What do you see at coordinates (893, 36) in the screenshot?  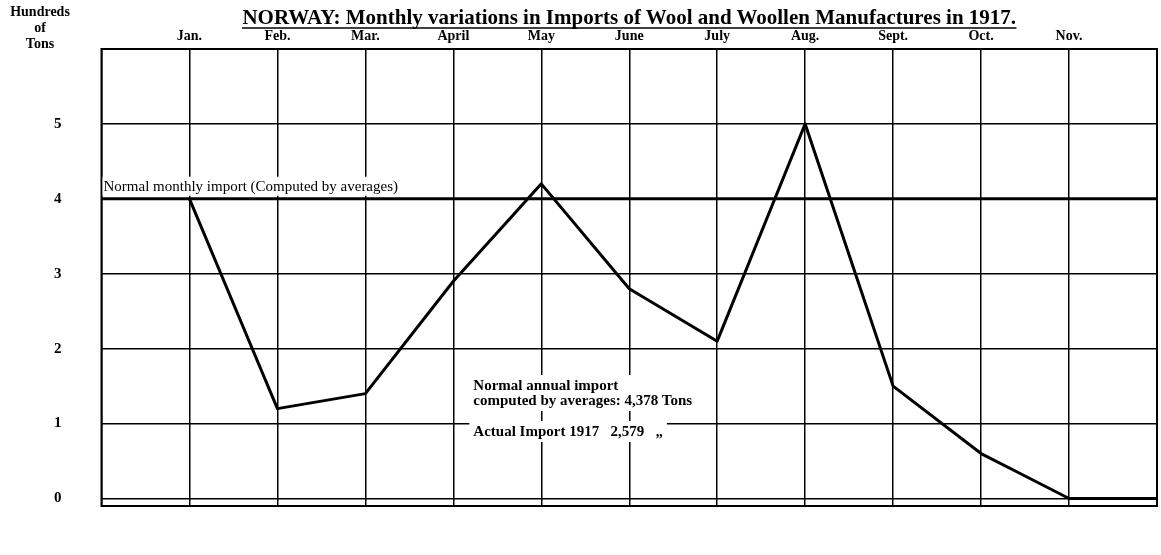 I see `x-tick-label: Sept.` at bounding box center [893, 36].